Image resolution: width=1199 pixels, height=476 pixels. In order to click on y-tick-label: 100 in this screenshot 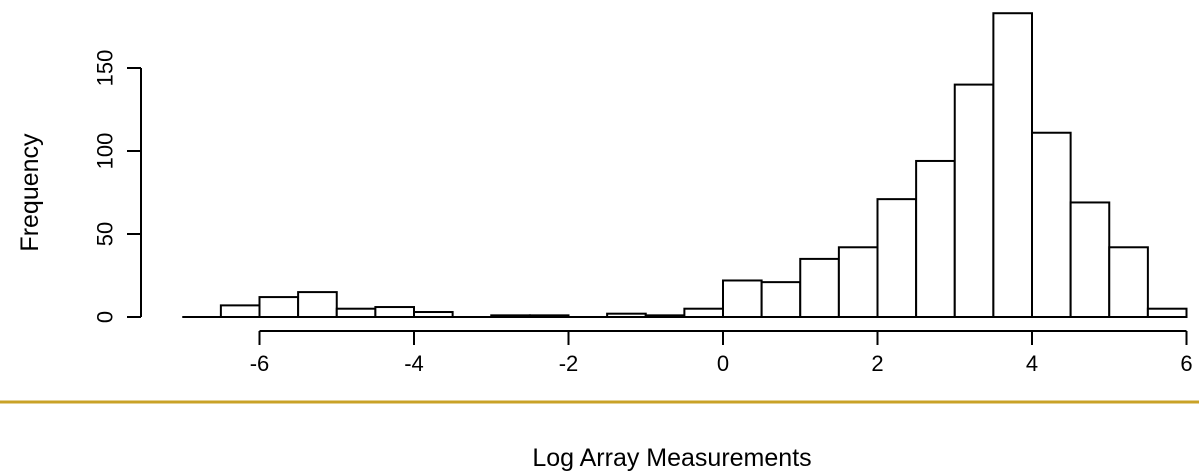, I will do `click(105, 151)`.